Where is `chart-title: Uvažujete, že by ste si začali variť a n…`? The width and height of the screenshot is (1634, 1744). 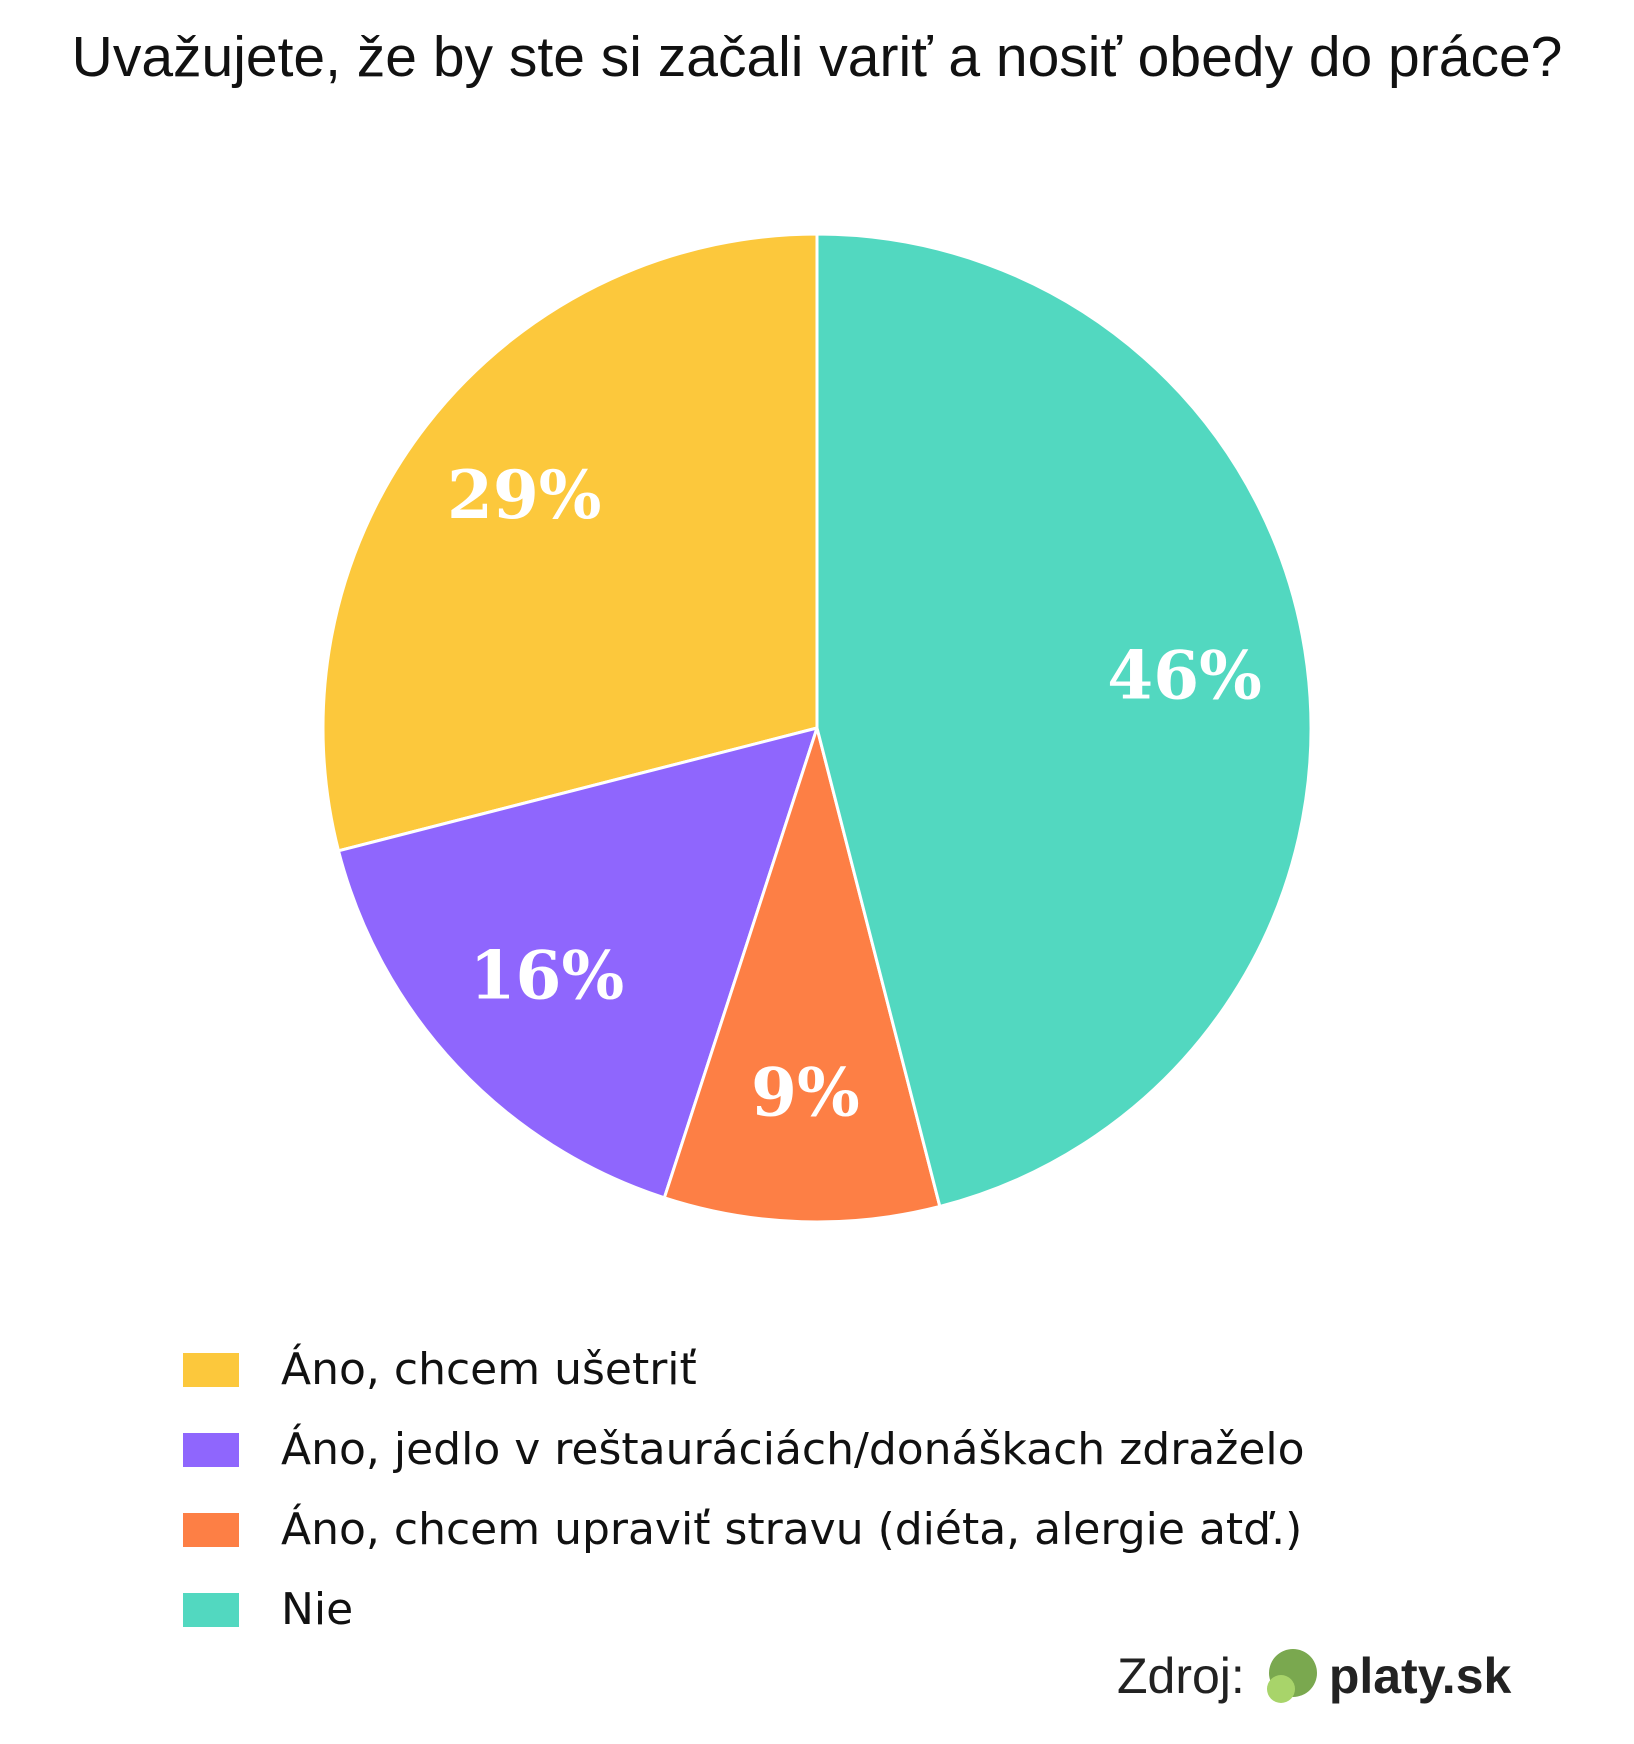 chart-title: Uvažujete, že by ste si začali variť a n… is located at coordinates (817, 57).